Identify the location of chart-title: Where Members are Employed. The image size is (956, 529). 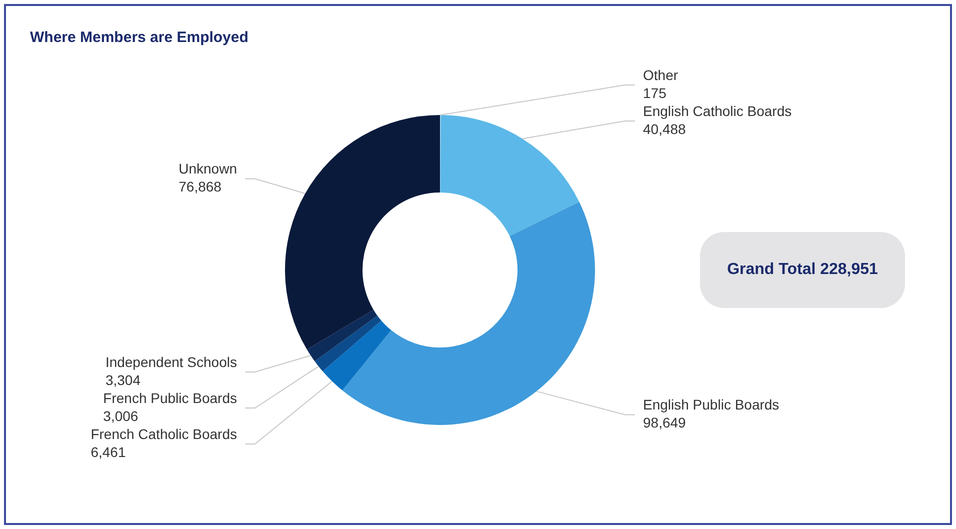
(139, 37).